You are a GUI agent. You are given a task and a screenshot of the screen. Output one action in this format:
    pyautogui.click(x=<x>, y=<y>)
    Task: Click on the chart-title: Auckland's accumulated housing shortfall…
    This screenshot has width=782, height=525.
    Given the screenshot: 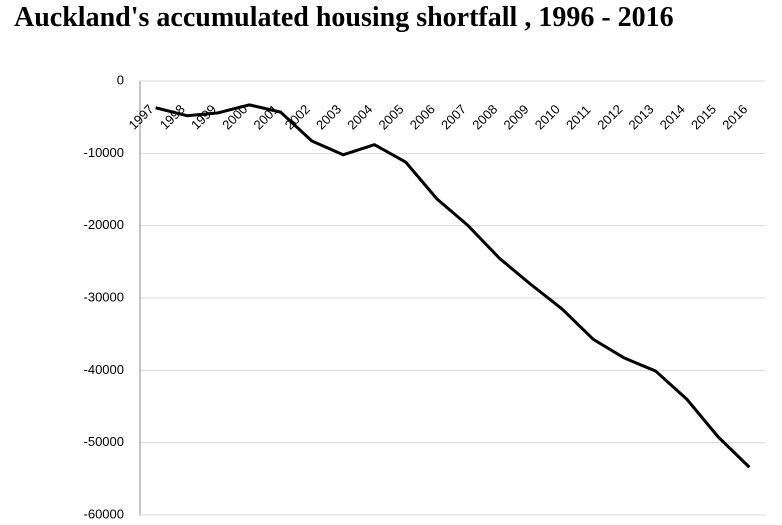 What is the action you would take?
    pyautogui.click(x=344, y=17)
    